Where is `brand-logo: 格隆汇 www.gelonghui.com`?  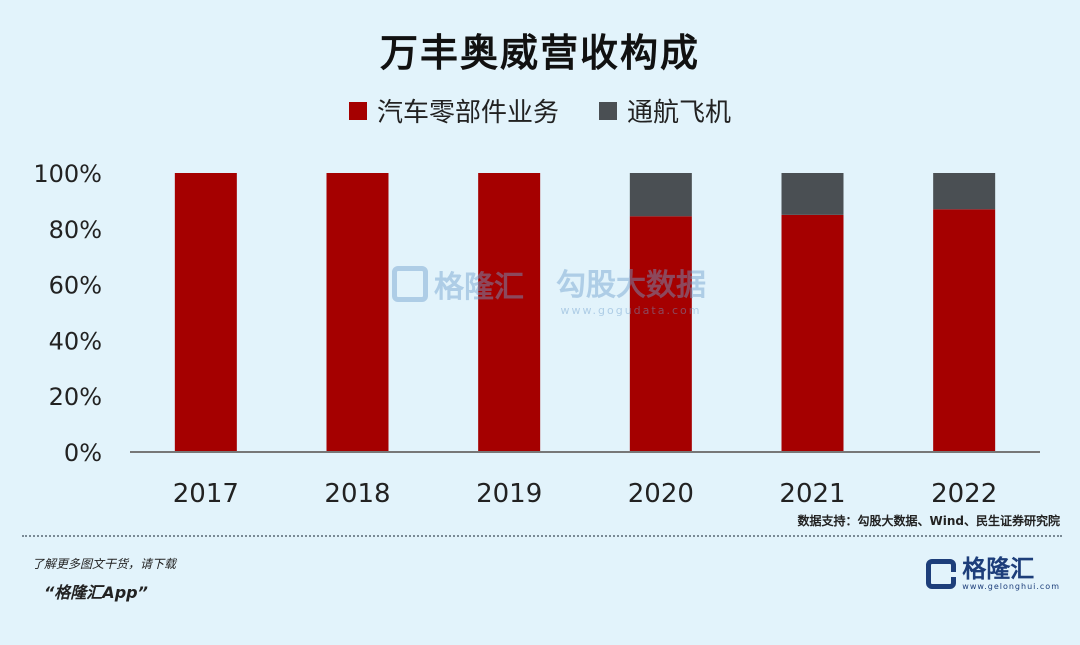 brand-logo: 格隆汇 www.gelonghui.com is located at coordinates (993, 573).